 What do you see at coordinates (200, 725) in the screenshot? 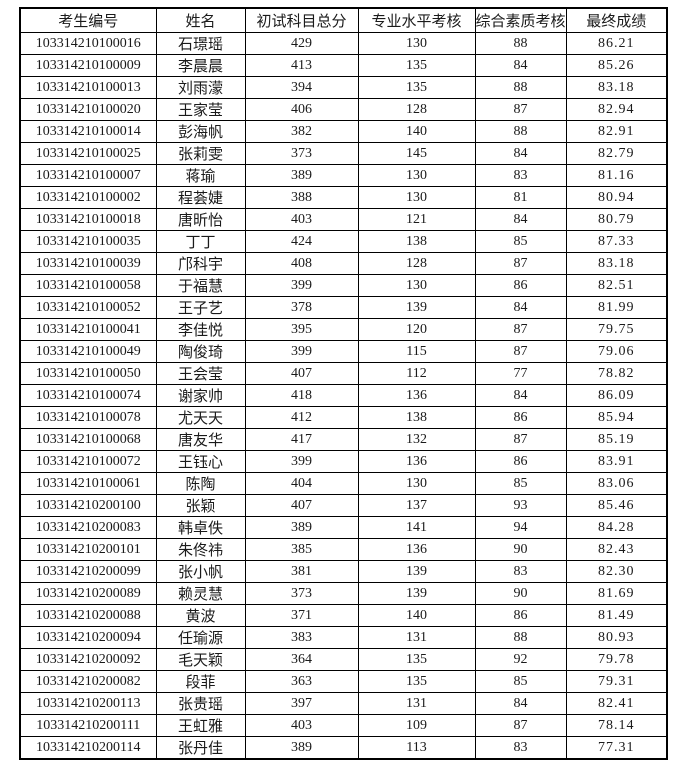
I see `cell-name: 王虹雅` at bounding box center [200, 725].